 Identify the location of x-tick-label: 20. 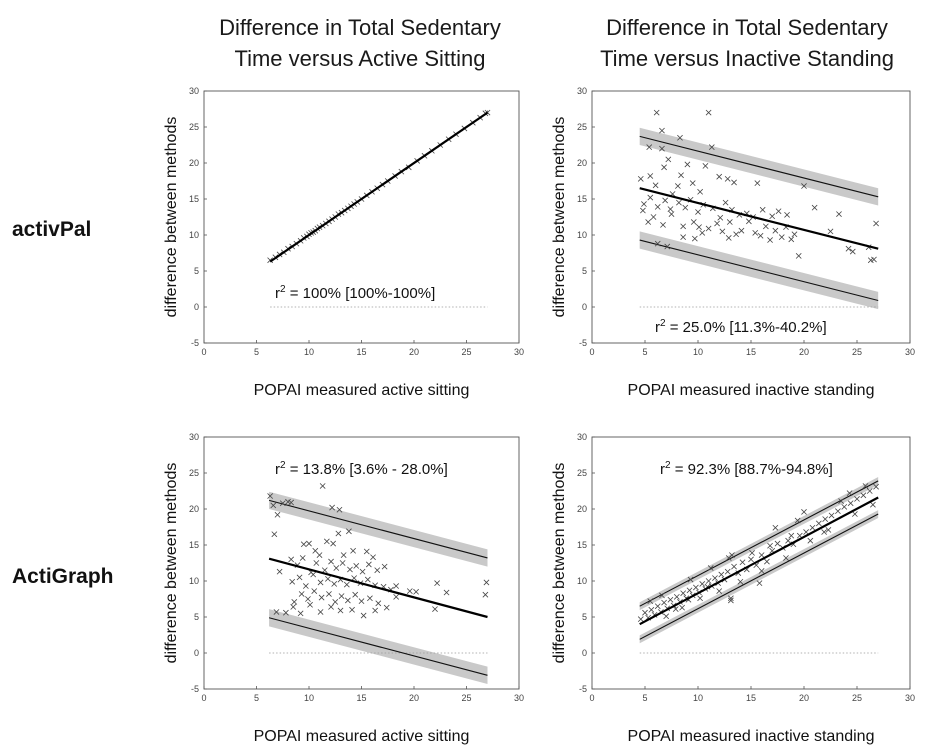
(414, 352).